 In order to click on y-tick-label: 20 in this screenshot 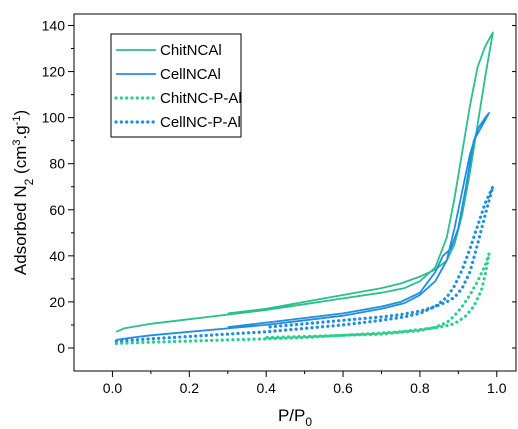, I will do `click(57, 302)`.